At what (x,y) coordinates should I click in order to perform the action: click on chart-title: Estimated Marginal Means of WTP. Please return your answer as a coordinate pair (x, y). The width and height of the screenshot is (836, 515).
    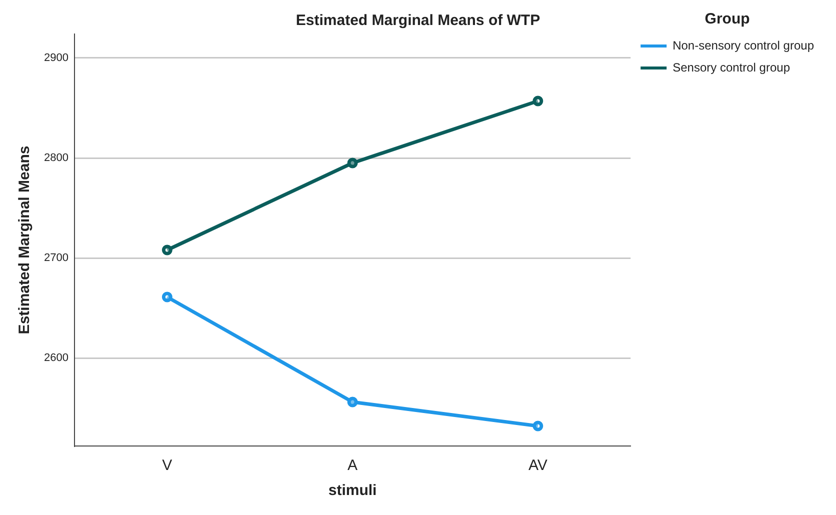
    Looking at the image, I should click on (418, 21).